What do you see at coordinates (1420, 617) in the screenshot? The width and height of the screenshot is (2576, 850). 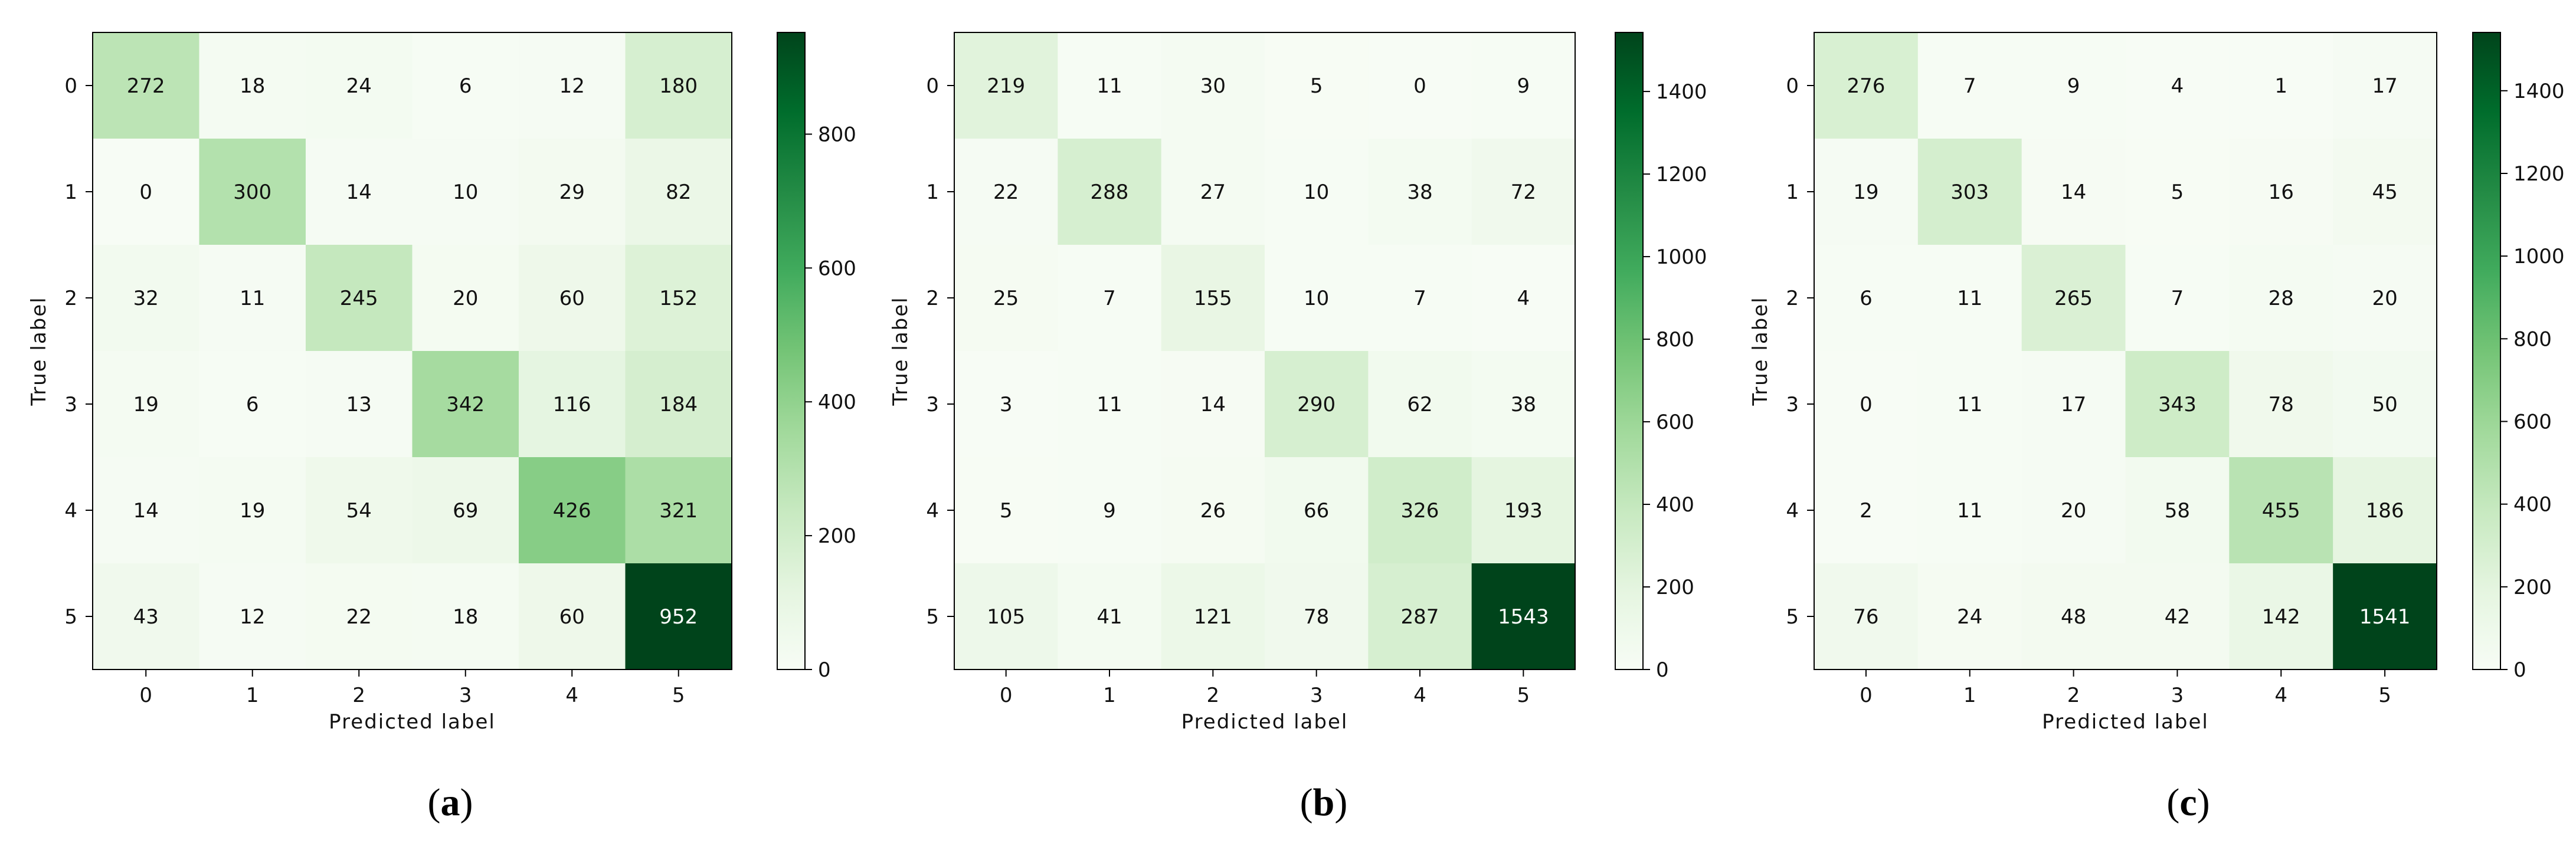 I see `heatmap-cell-r5-c4` at bounding box center [1420, 617].